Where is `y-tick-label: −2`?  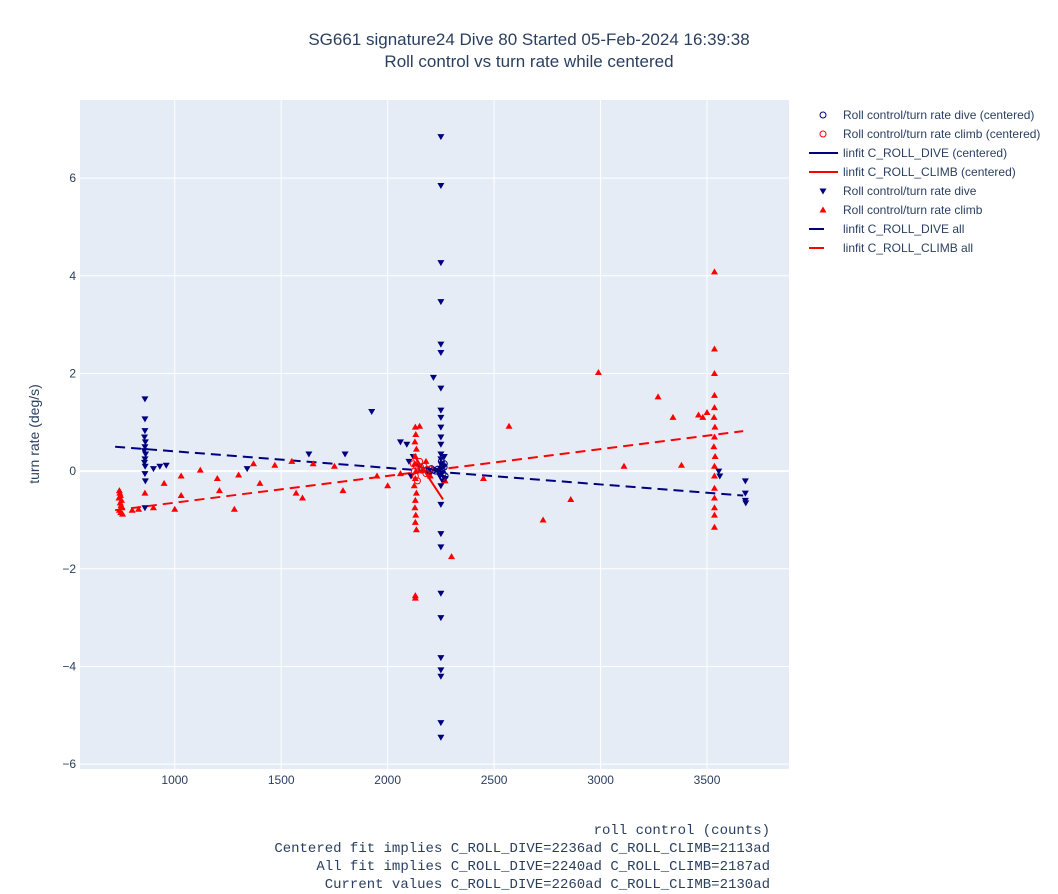 y-tick-label: −2 is located at coordinates (69, 569).